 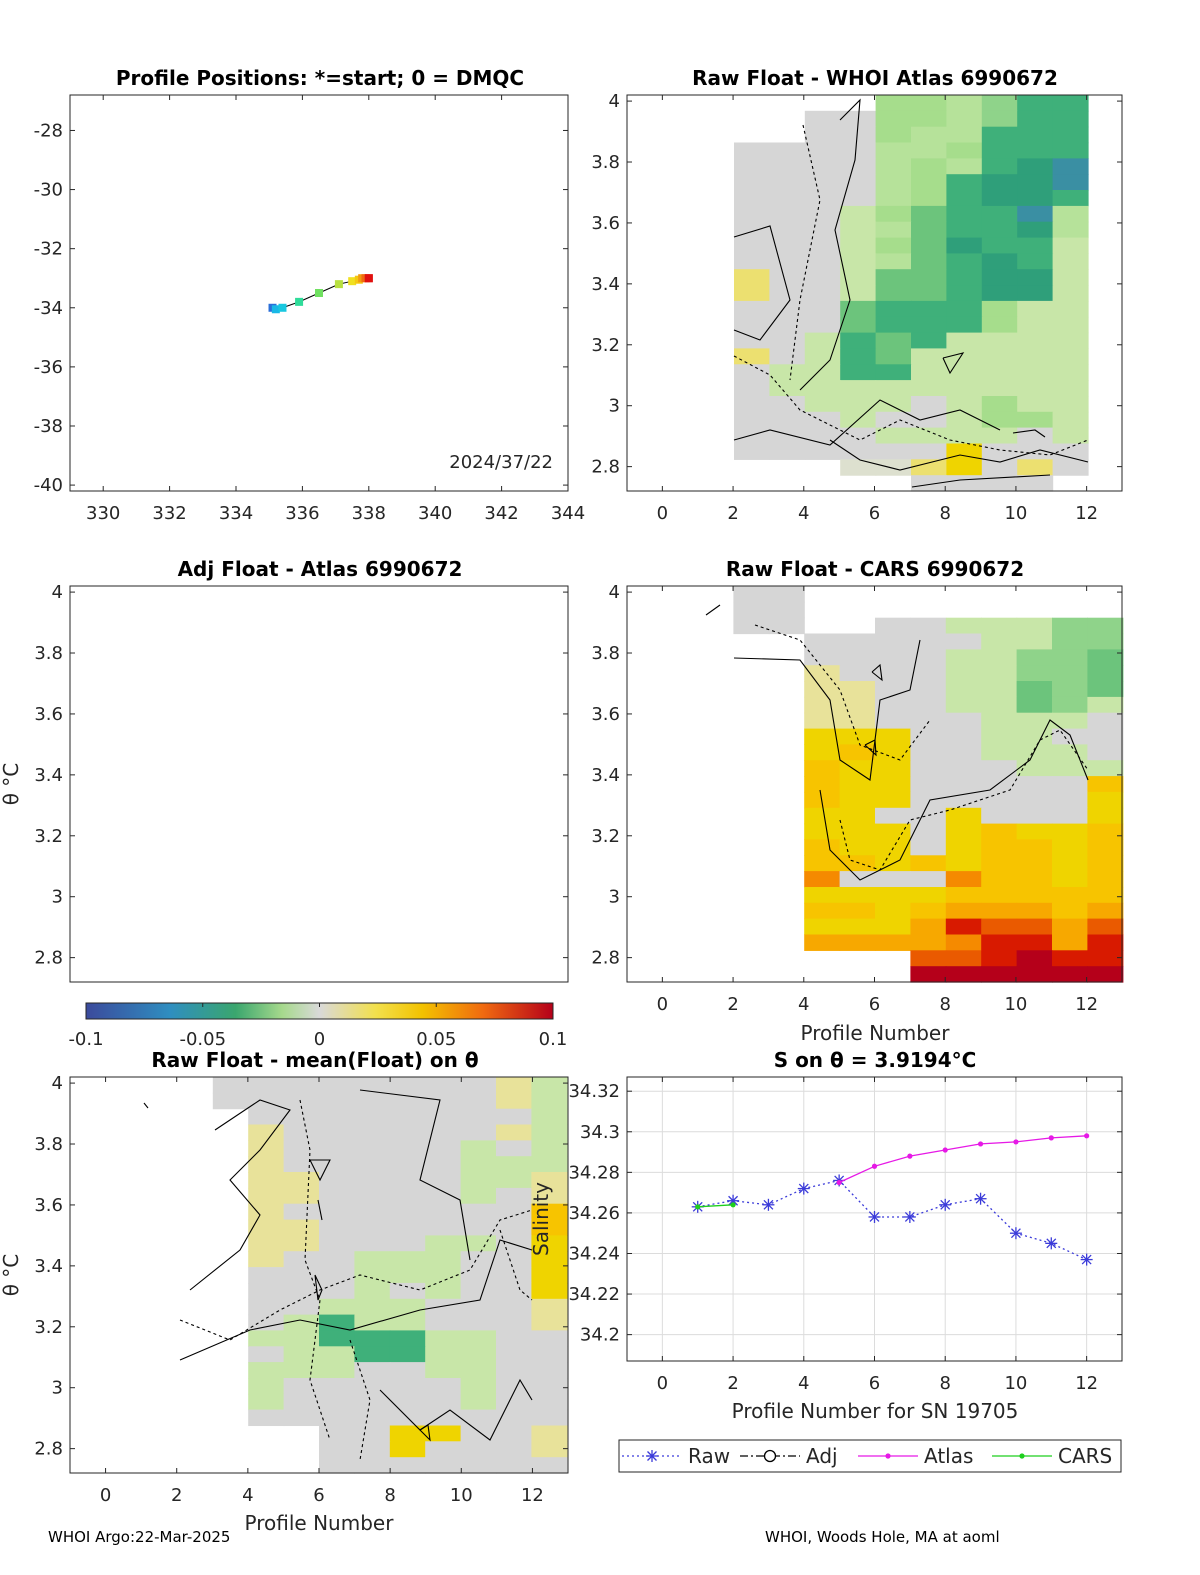 What do you see at coordinates (1086, 1383) in the screenshot?
I see `x-tick-label: 12` at bounding box center [1086, 1383].